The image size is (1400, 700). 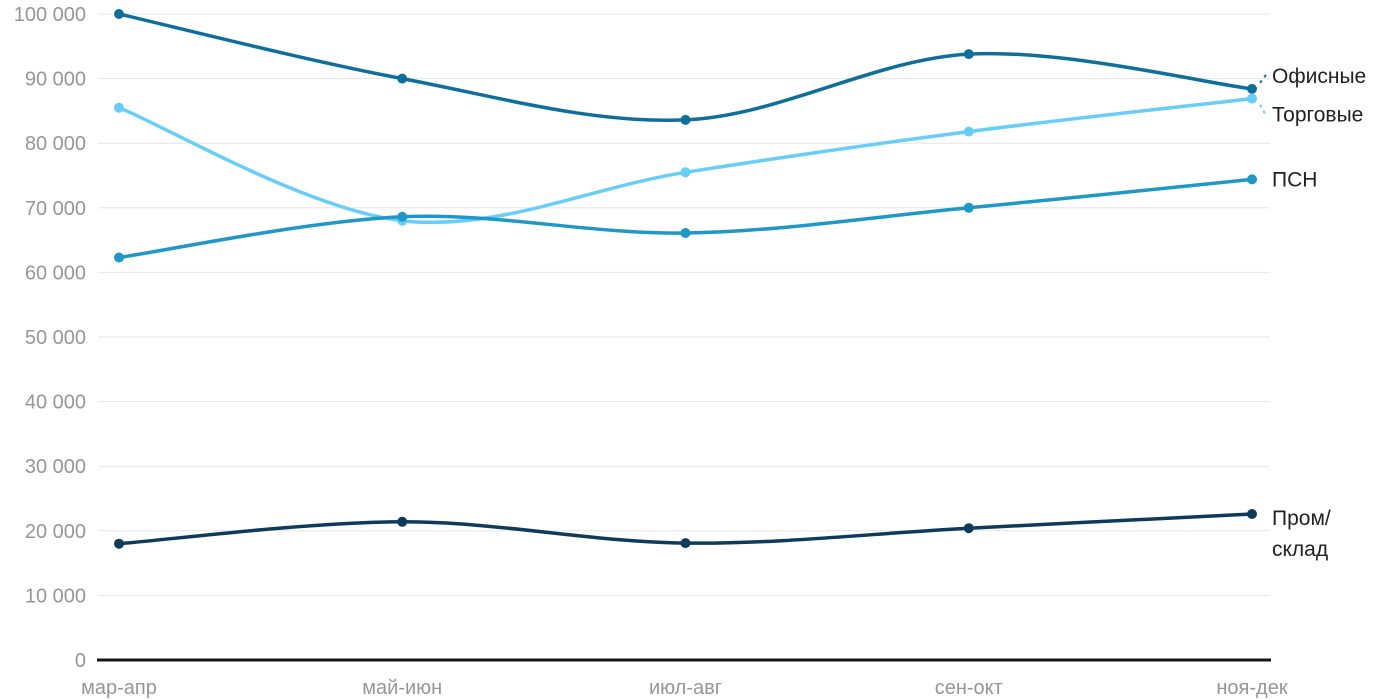 I want to click on y-axis-tick-label: 70 000, so click(x=55, y=209).